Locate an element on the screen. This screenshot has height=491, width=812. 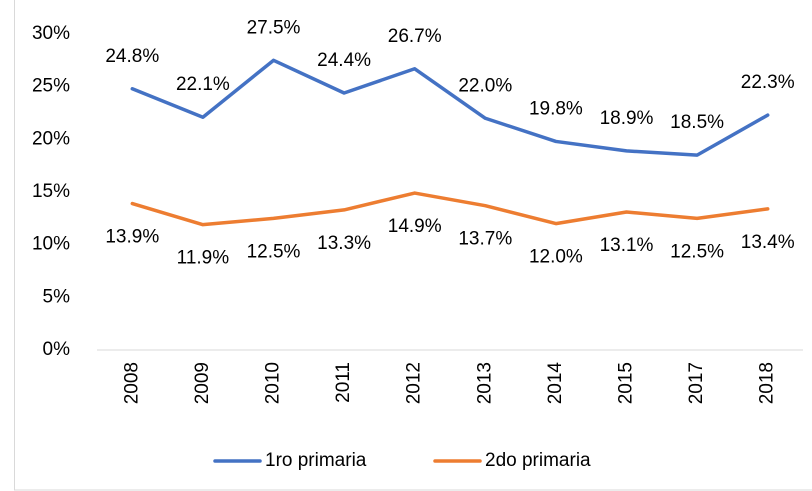
y-tick-label: 20% is located at coordinates (51, 138).